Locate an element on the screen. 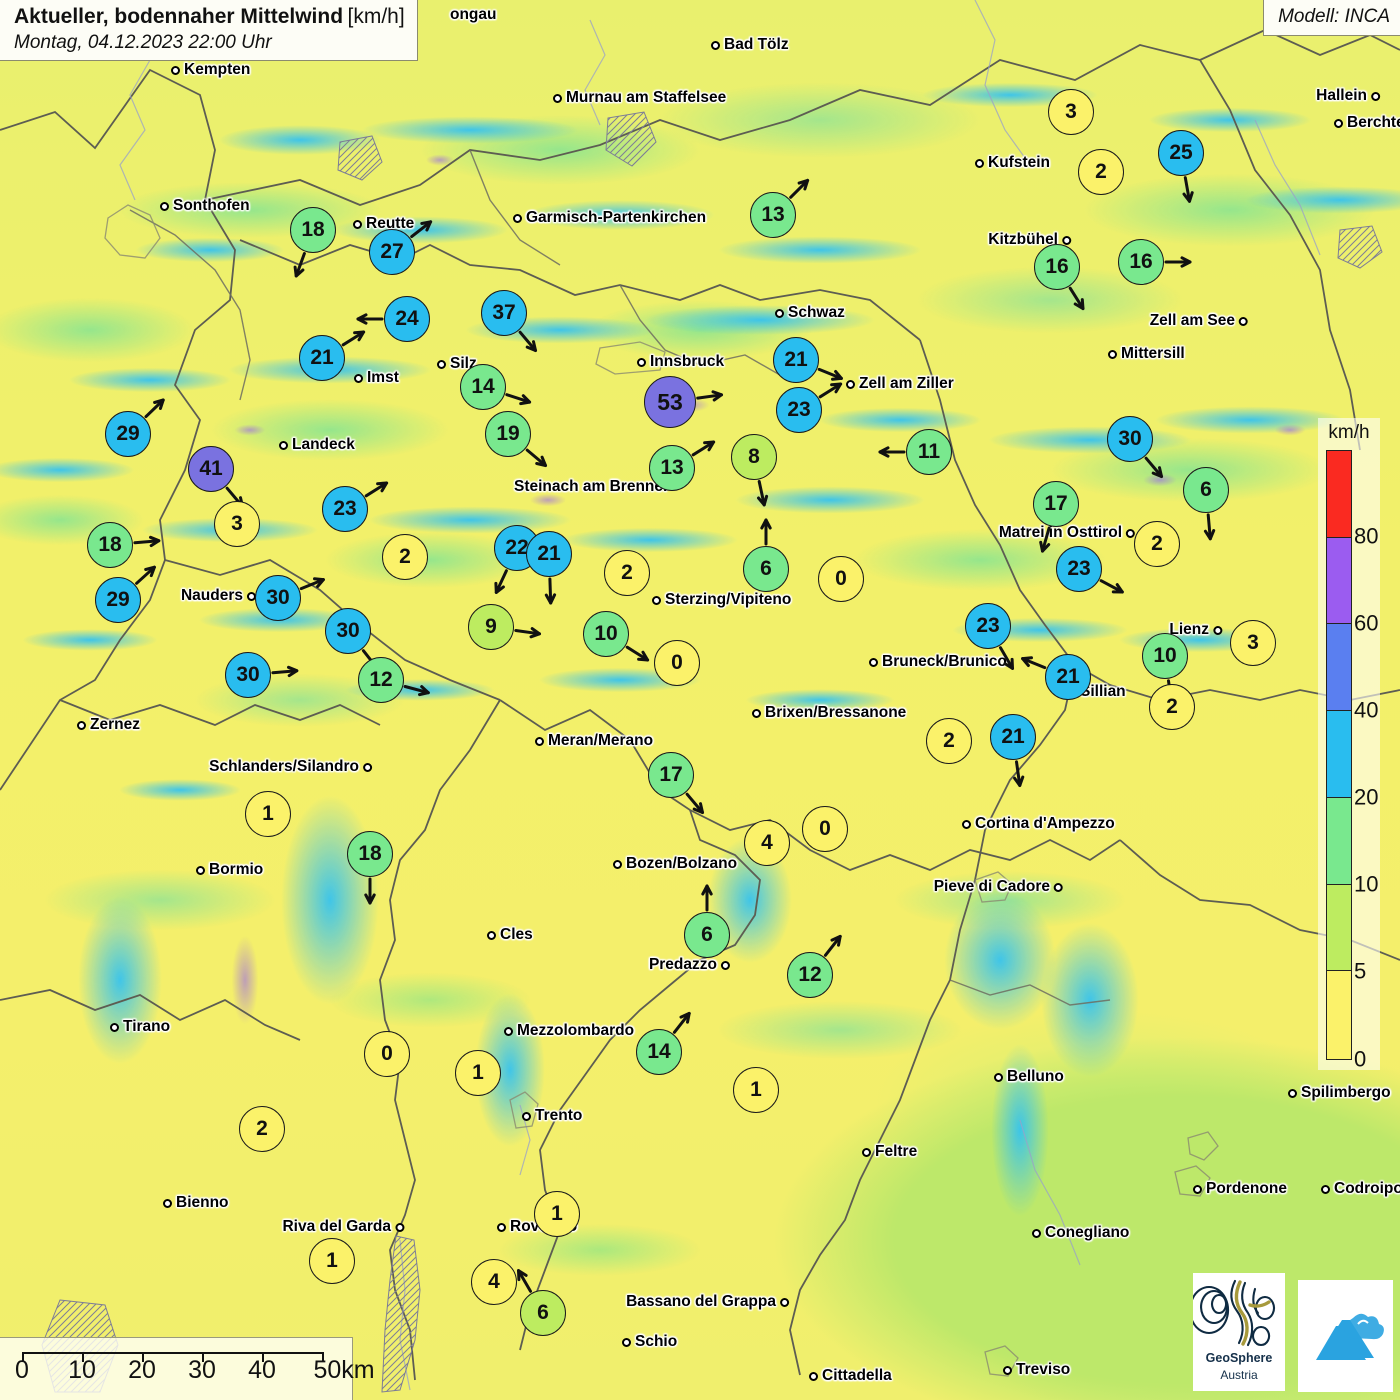  wind-speed-bubble: 21 is located at coordinates (322, 358).